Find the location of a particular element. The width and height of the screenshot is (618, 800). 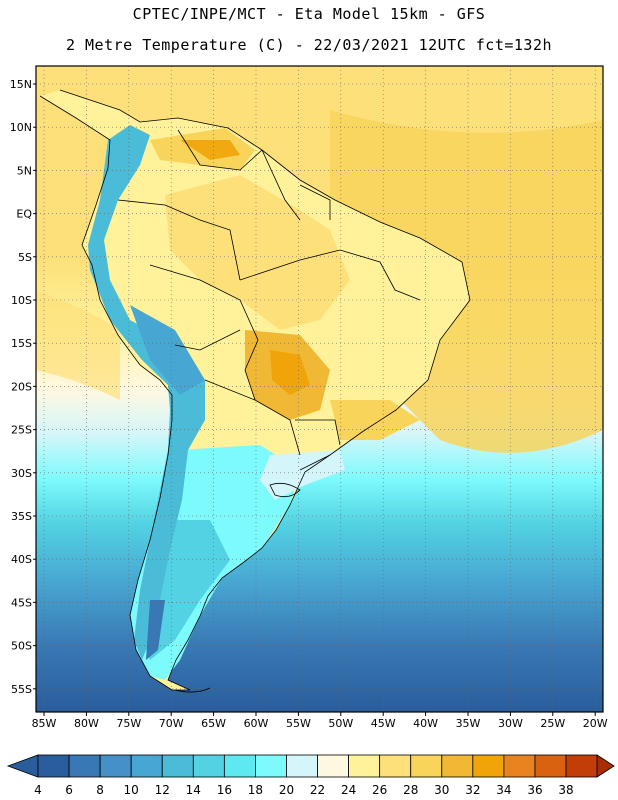

lon-label: 55W is located at coordinates (298, 723).